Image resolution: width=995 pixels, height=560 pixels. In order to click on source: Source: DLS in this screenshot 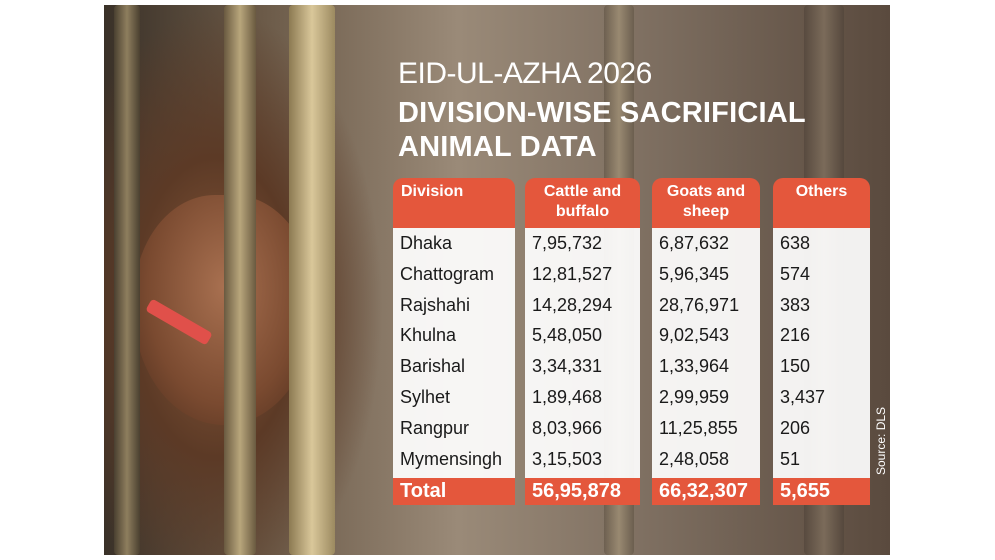, I will do `click(881, 440)`.